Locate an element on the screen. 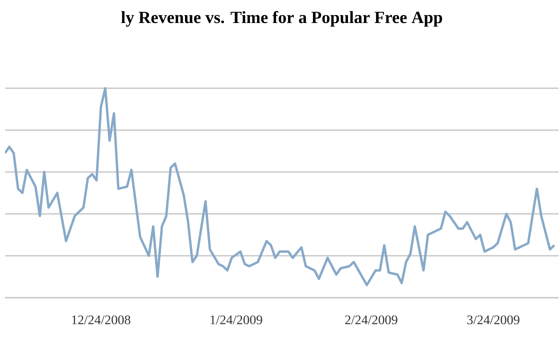 The height and width of the screenshot is (346, 560). x-tick-label: 12/24/2008 is located at coordinates (101, 319).